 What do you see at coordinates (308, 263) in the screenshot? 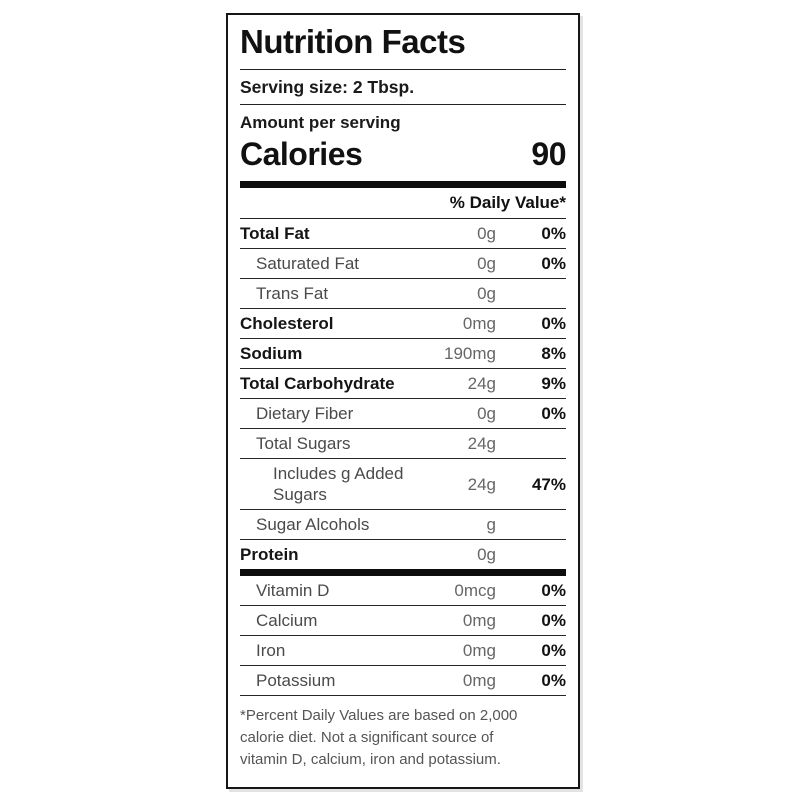
I see `nutrient-name: Saturated Fat` at bounding box center [308, 263].